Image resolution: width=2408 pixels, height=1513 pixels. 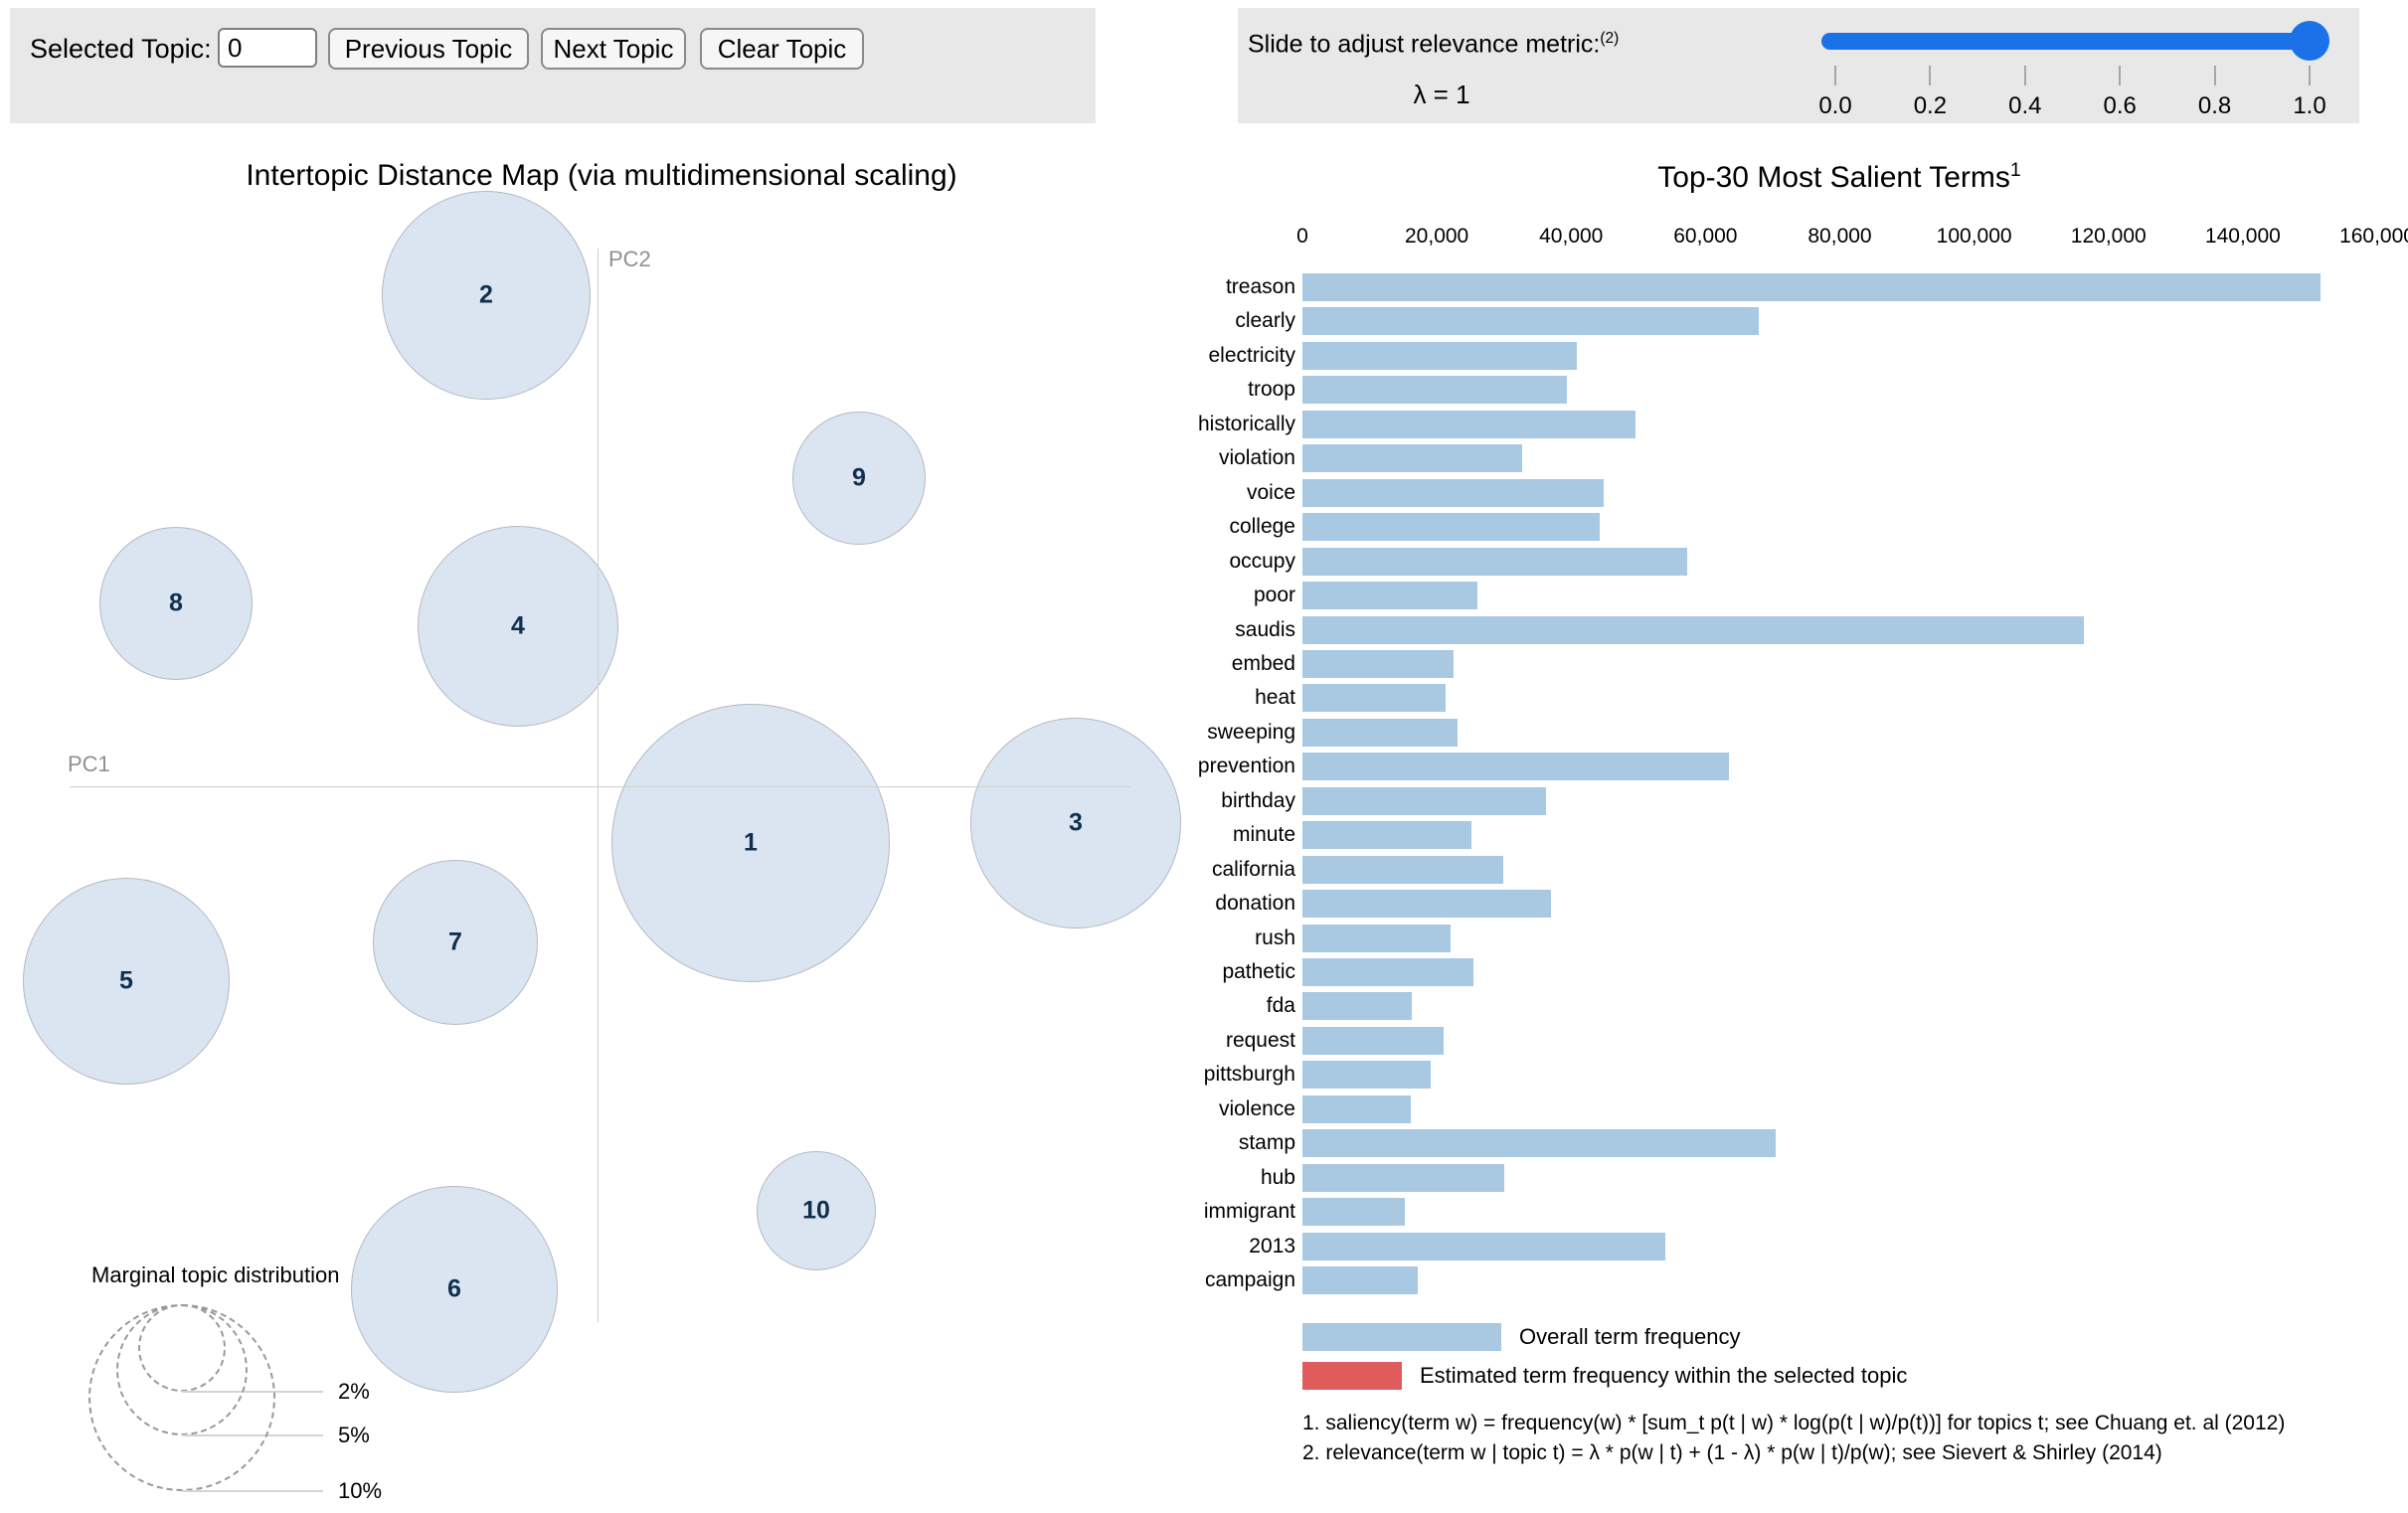 I want to click on term-label: pathetic, so click(x=1258, y=971).